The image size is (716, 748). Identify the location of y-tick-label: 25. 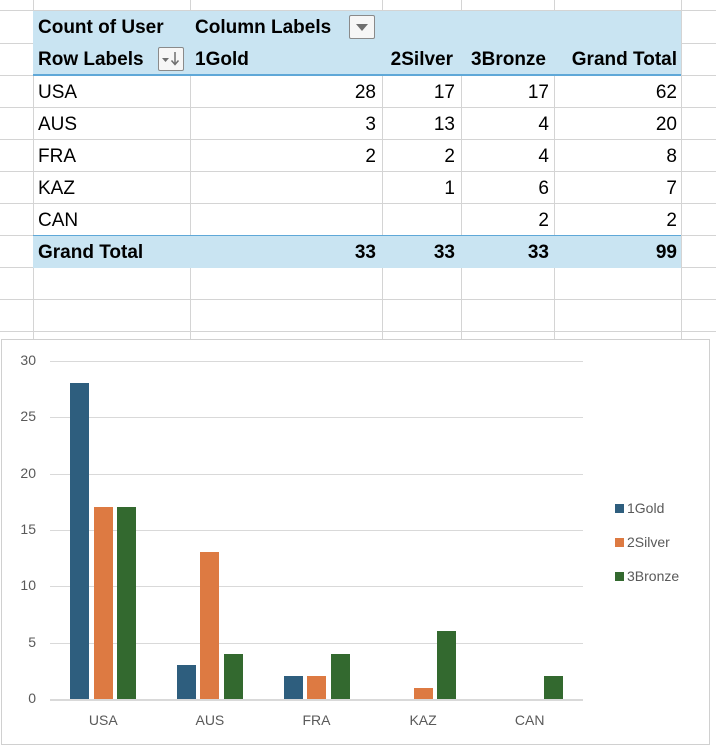
(28, 416).